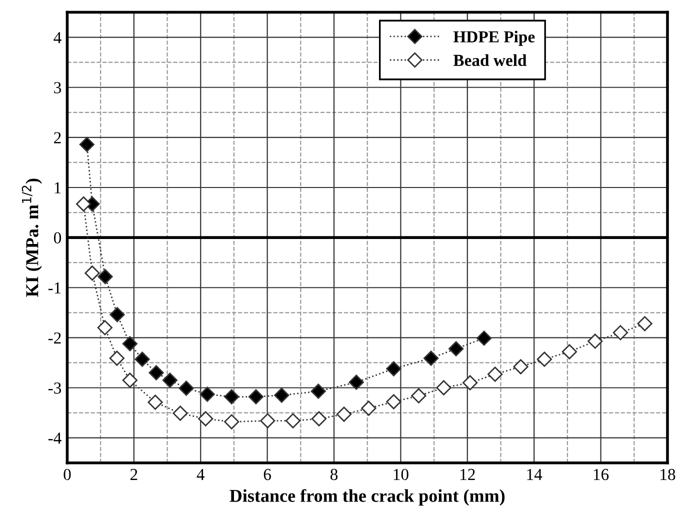  Describe the element at coordinates (57, 138) in the screenshot. I see `y-tick-label: 2` at that location.